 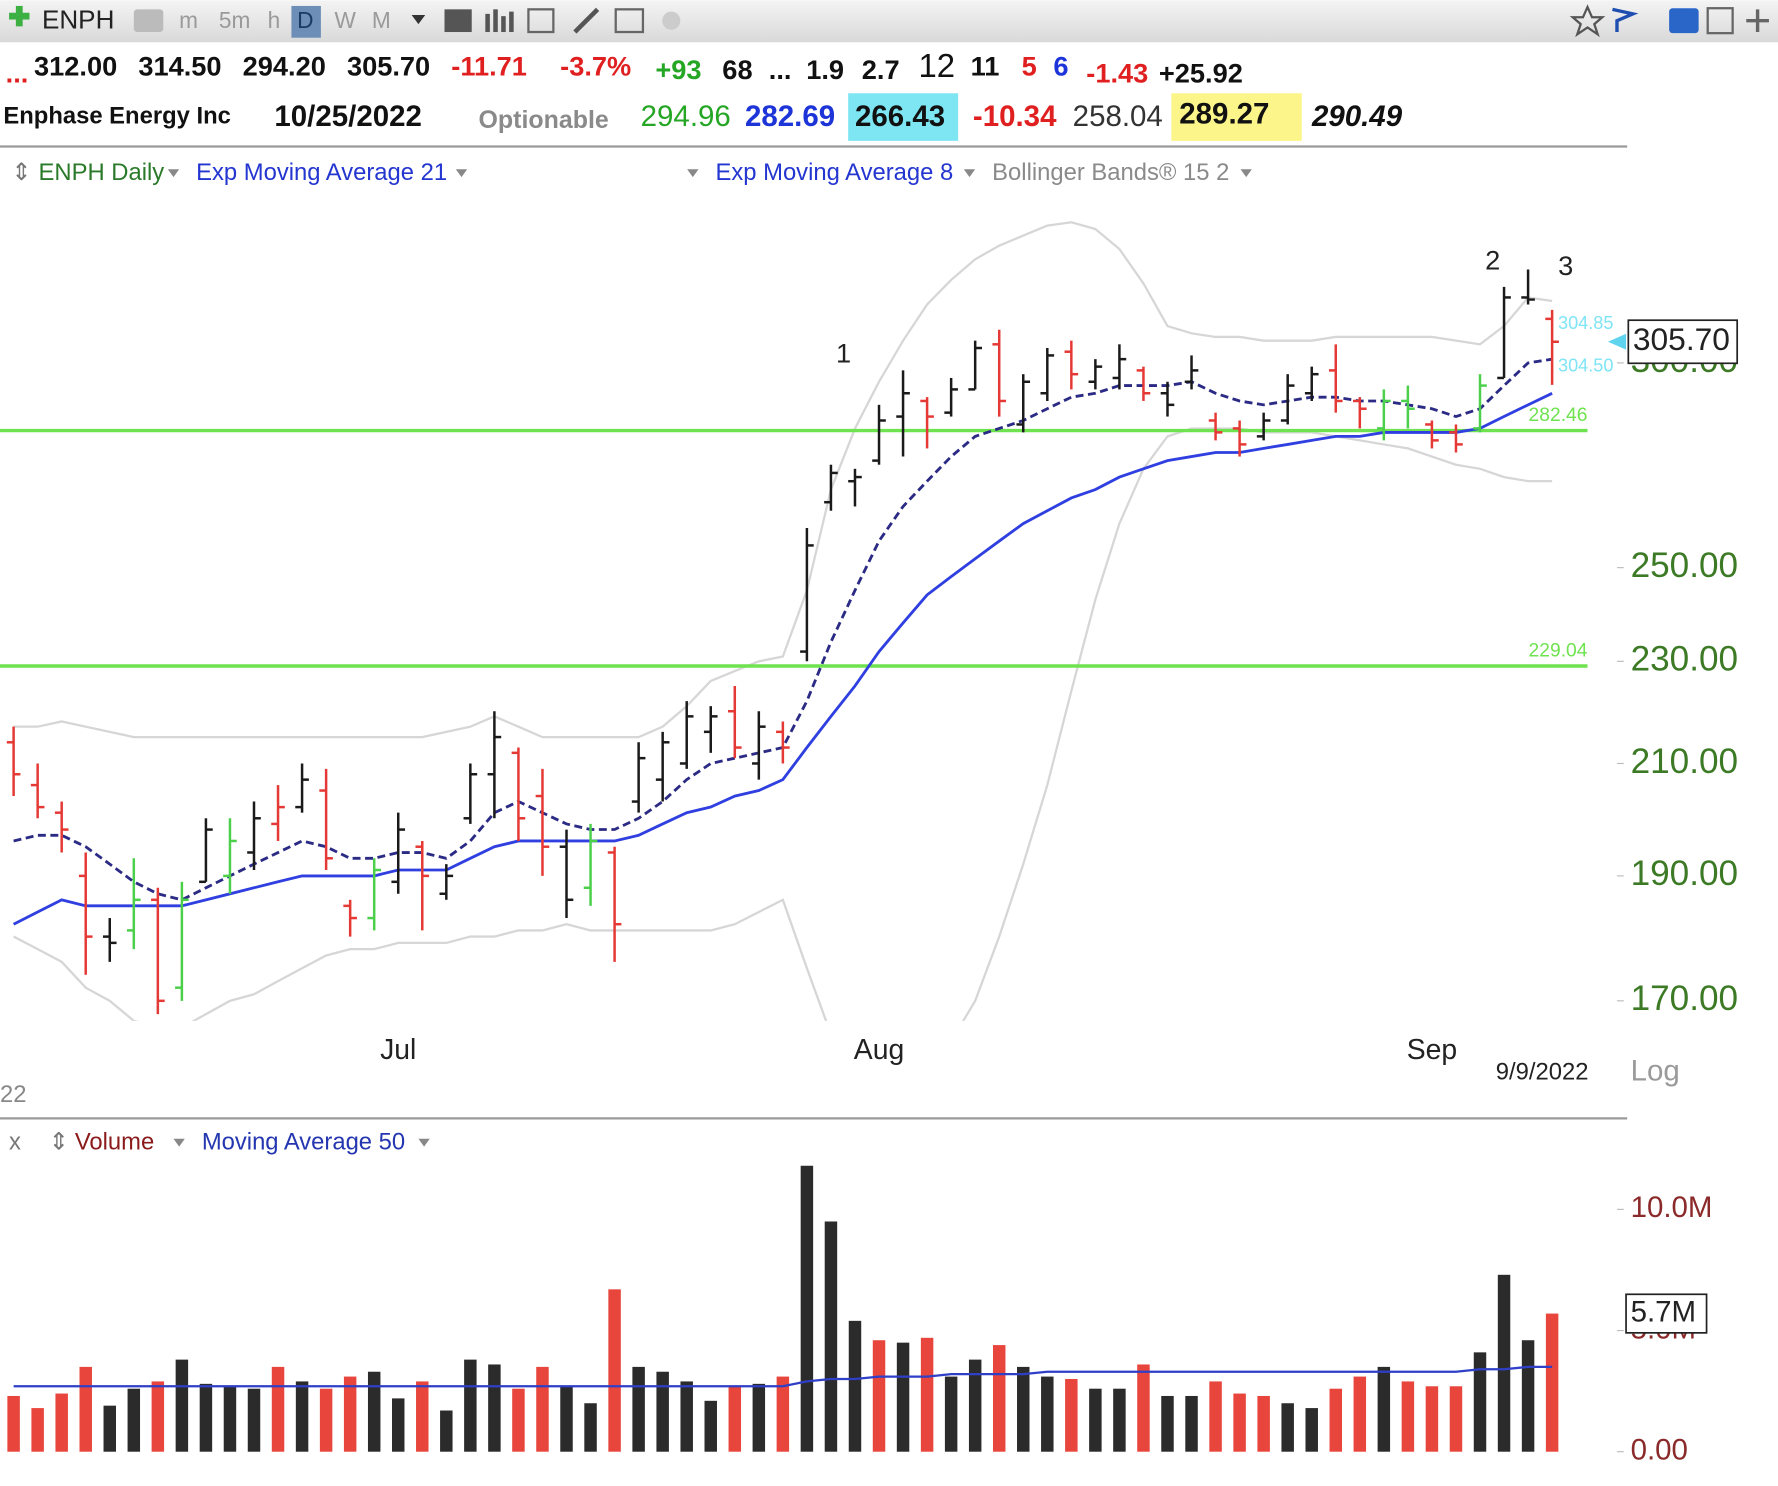 What do you see at coordinates (671, 20) in the screenshot?
I see `share-icon` at bounding box center [671, 20].